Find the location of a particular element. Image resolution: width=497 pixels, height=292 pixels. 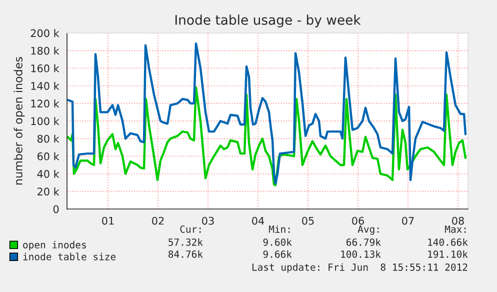

x-tick-label: 05 is located at coordinates (308, 220).